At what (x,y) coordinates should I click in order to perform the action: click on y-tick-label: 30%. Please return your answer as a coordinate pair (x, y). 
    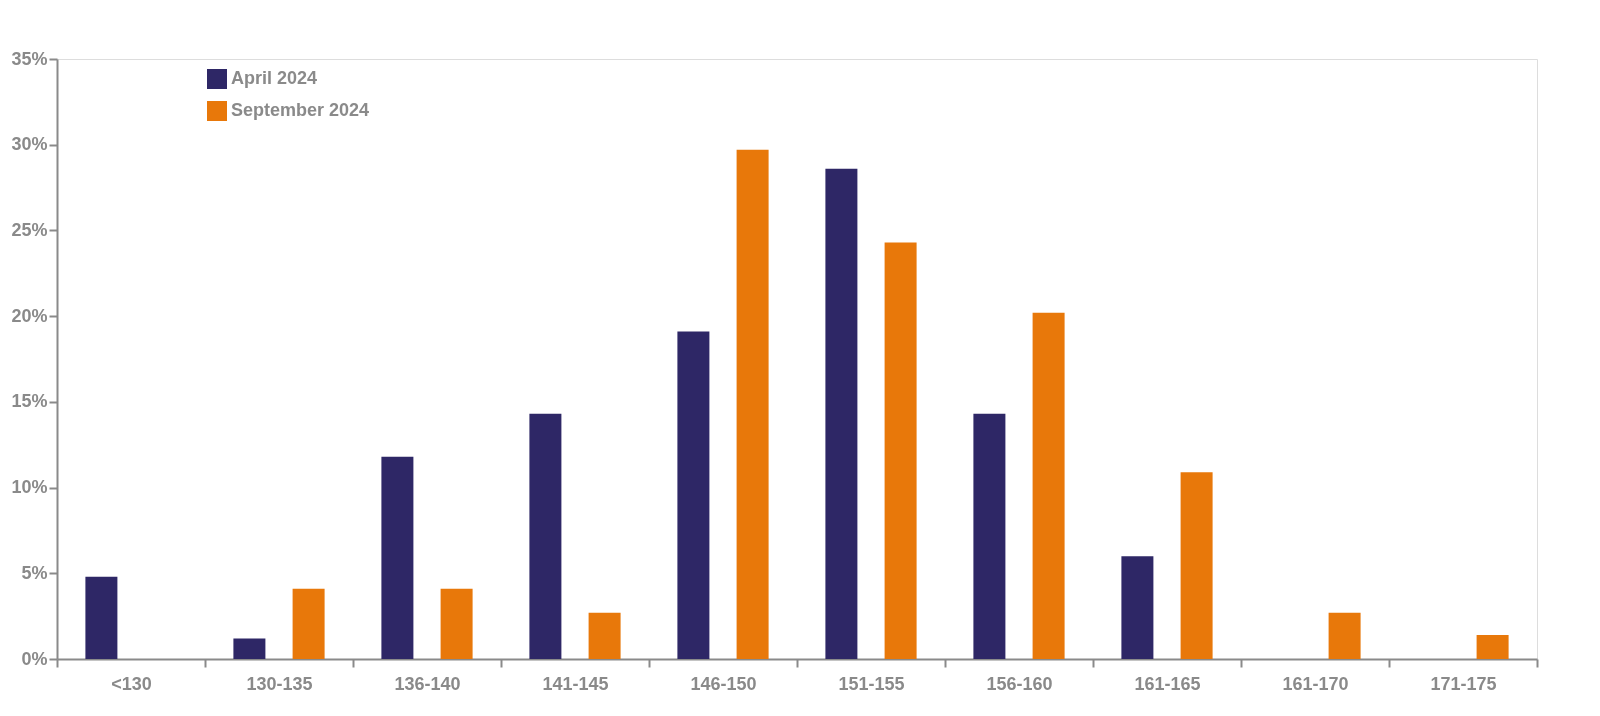
    Looking at the image, I should click on (29, 144).